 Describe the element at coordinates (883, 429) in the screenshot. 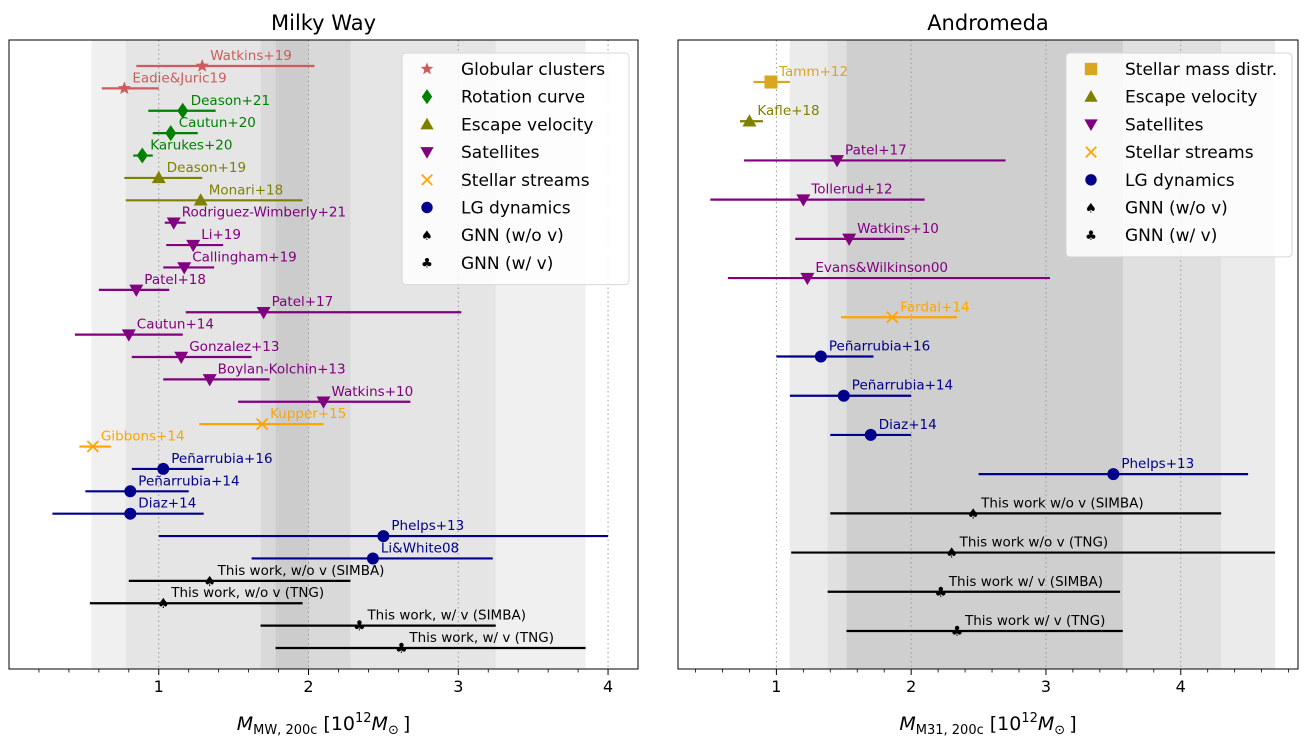

I see `data-point-diaz-14: Diaz+14` at that location.